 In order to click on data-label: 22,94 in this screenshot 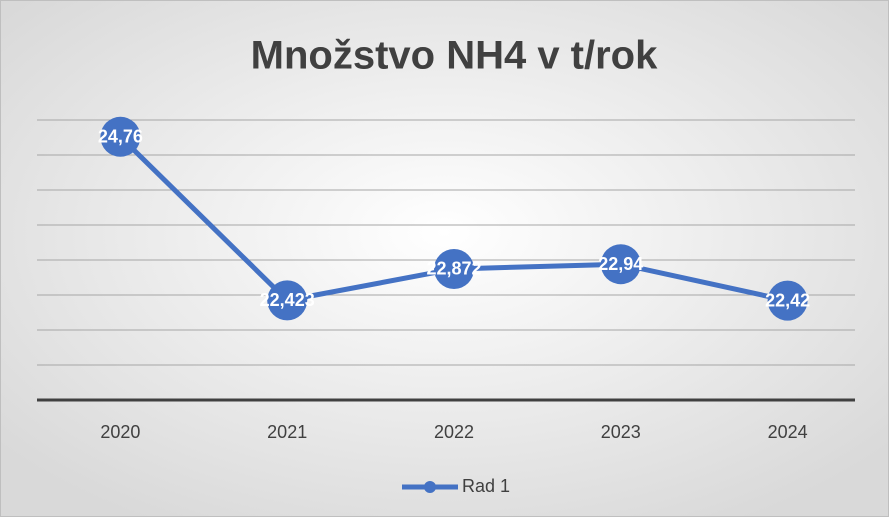, I will do `click(620, 264)`.